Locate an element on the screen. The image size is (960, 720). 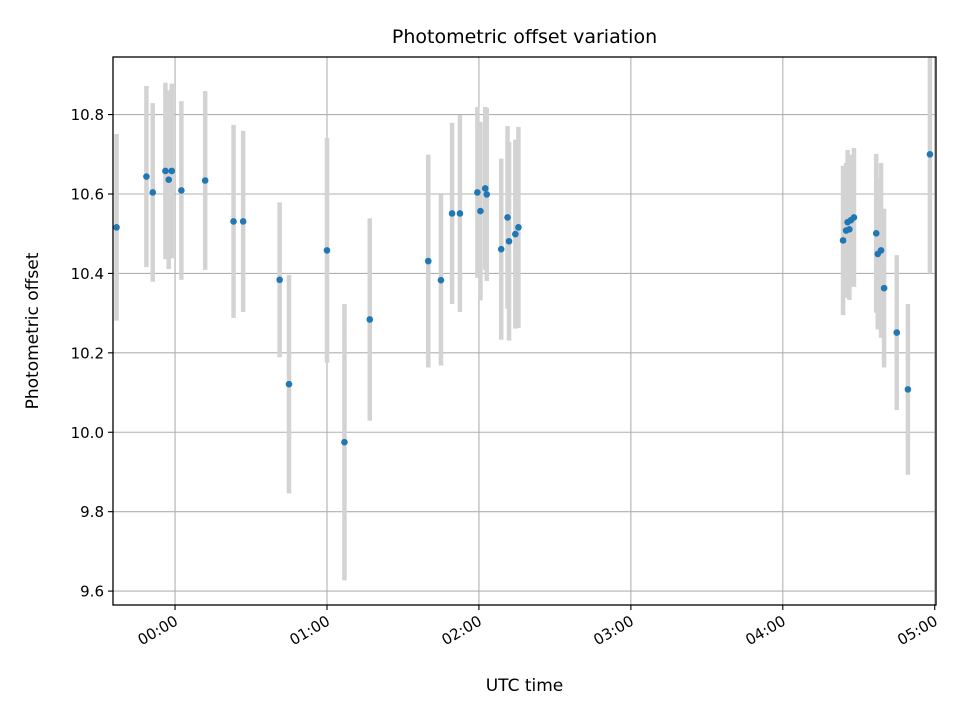
y-tick-label-2: 10.0 is located at coordinates (87, 433).